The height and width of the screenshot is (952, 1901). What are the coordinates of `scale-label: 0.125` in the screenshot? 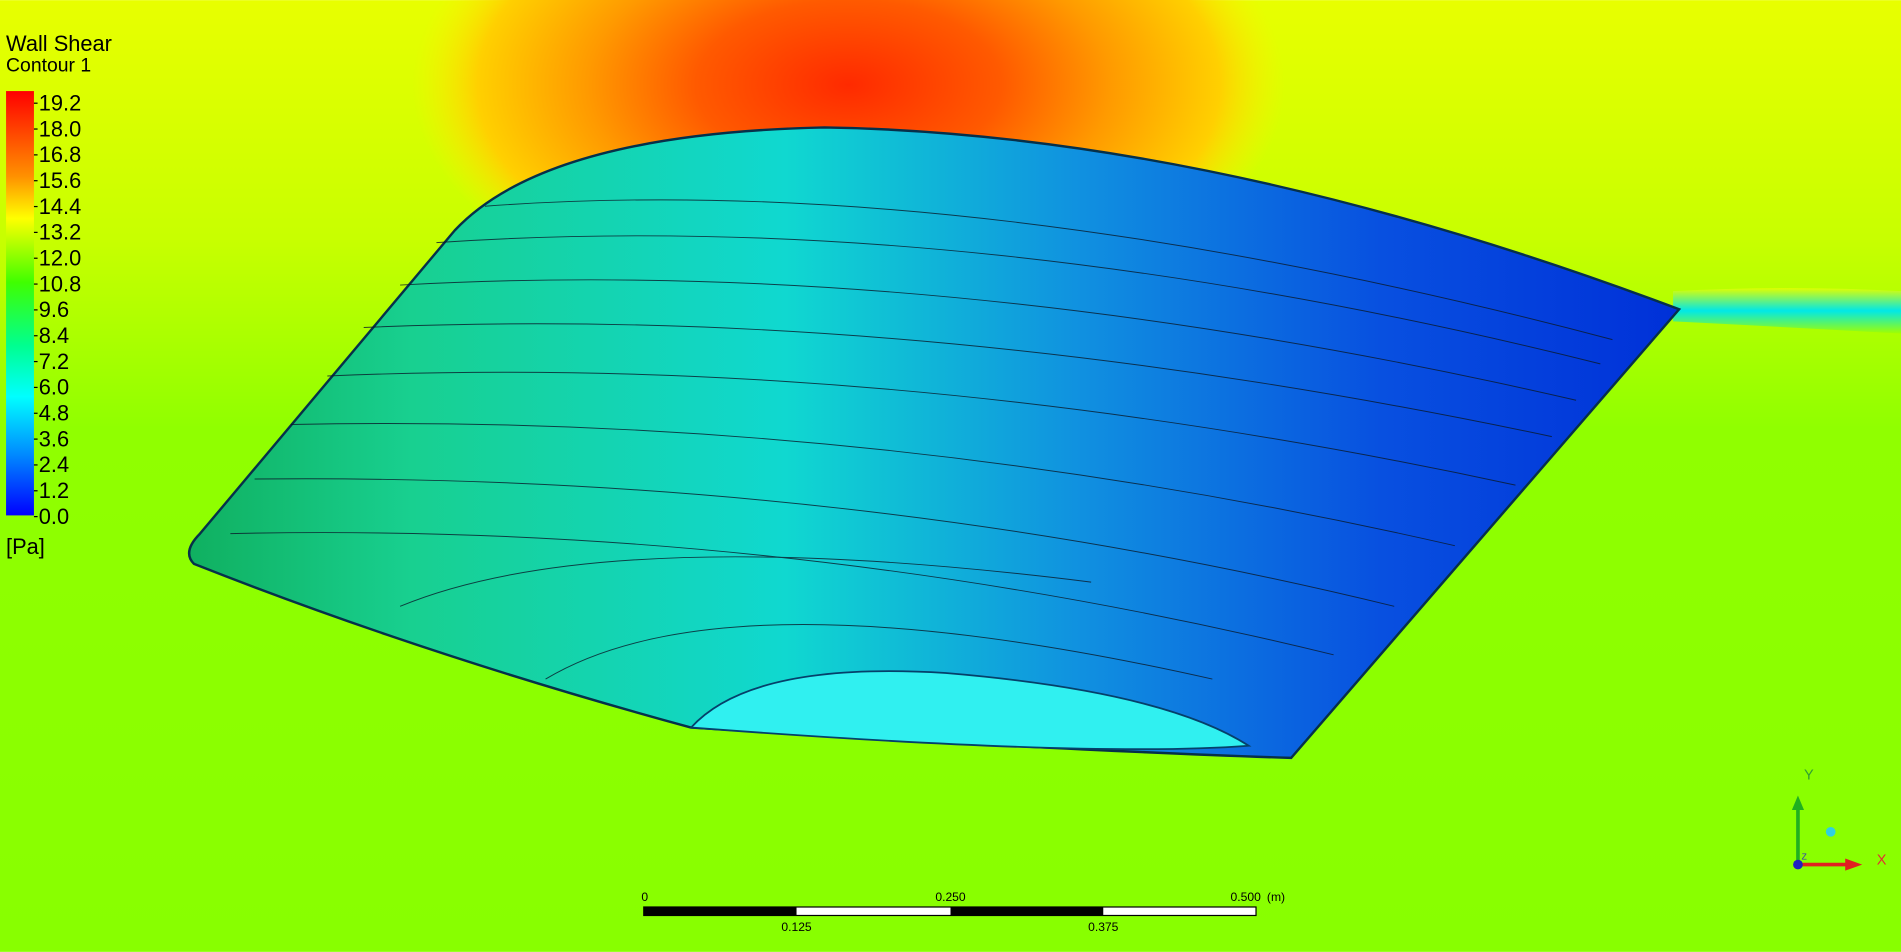 It's located at (796, 927).